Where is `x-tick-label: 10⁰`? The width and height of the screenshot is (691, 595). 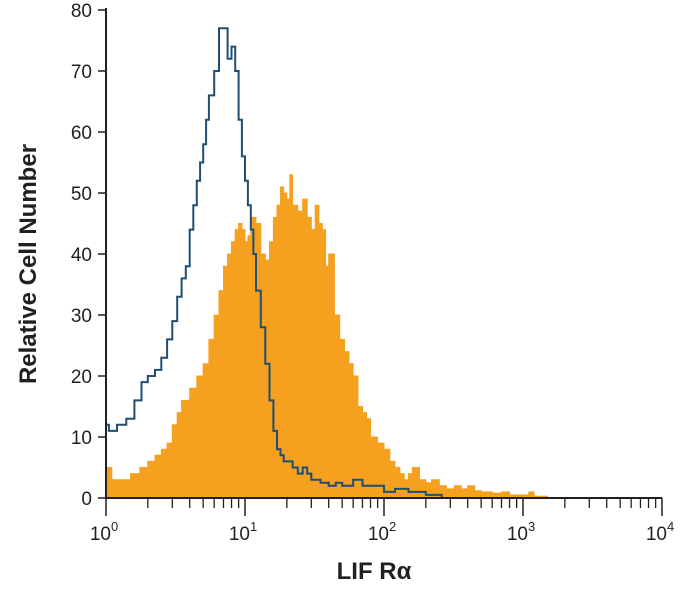
x-tick-label: 10⁰ is located at coordinates (104, 532).